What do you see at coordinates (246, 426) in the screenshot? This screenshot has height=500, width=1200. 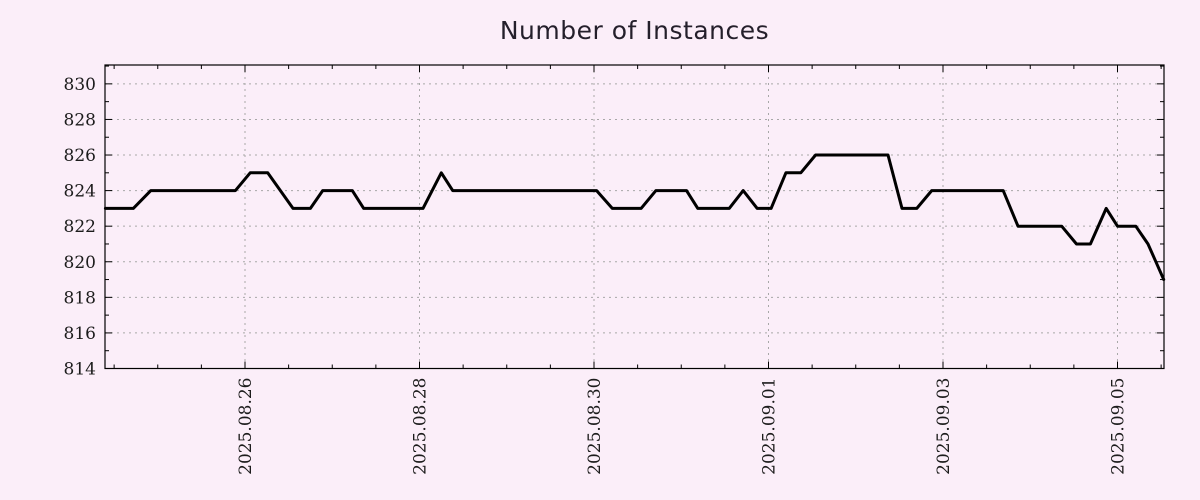 I see `x-tick-label: 2025.08.26` at bounding box center [246, 426].